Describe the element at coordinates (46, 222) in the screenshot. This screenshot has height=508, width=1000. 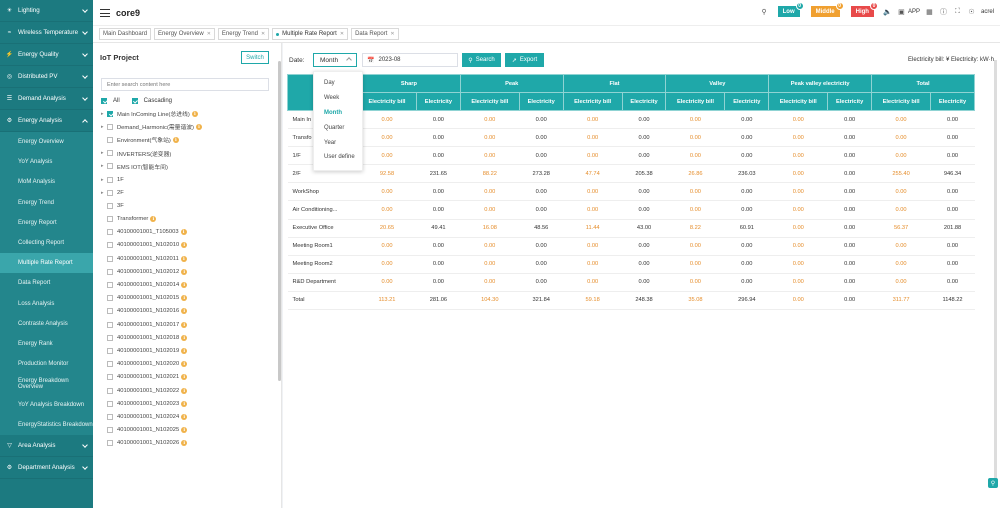
I see `sidebar-subitem: Energy Report` at that location.